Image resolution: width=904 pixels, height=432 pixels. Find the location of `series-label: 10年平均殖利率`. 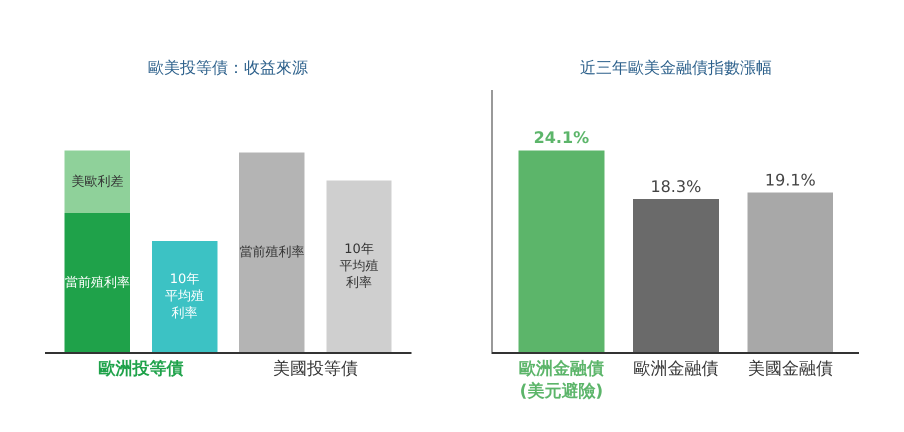

series-label: 10年平均殖利率 is located at coordinates (184, 296).